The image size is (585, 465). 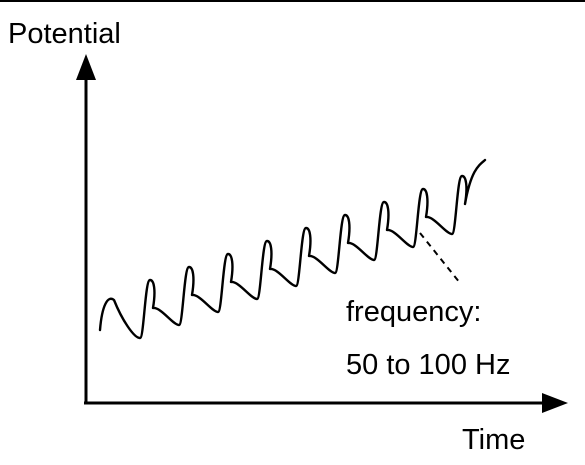 I want to click on x-axis-label: Time, so click(x=493, y=440).